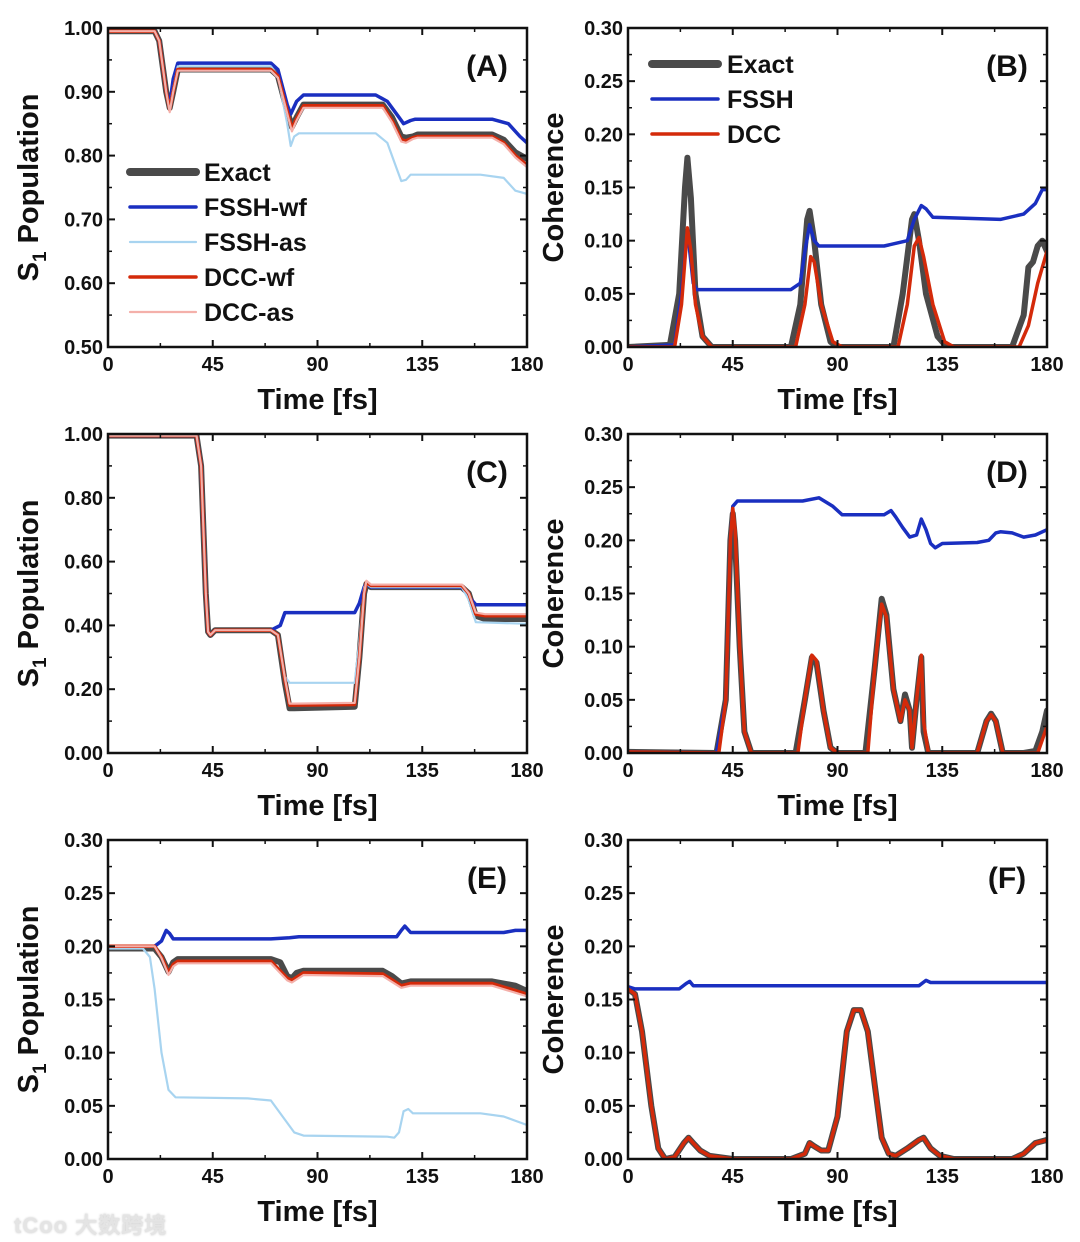 Image resolution: width=1080 pixels, height=1242 pixels. Describe the element at coordinates (1007, 66) in the screenshot. I see `panel-label: (B)` at that location.